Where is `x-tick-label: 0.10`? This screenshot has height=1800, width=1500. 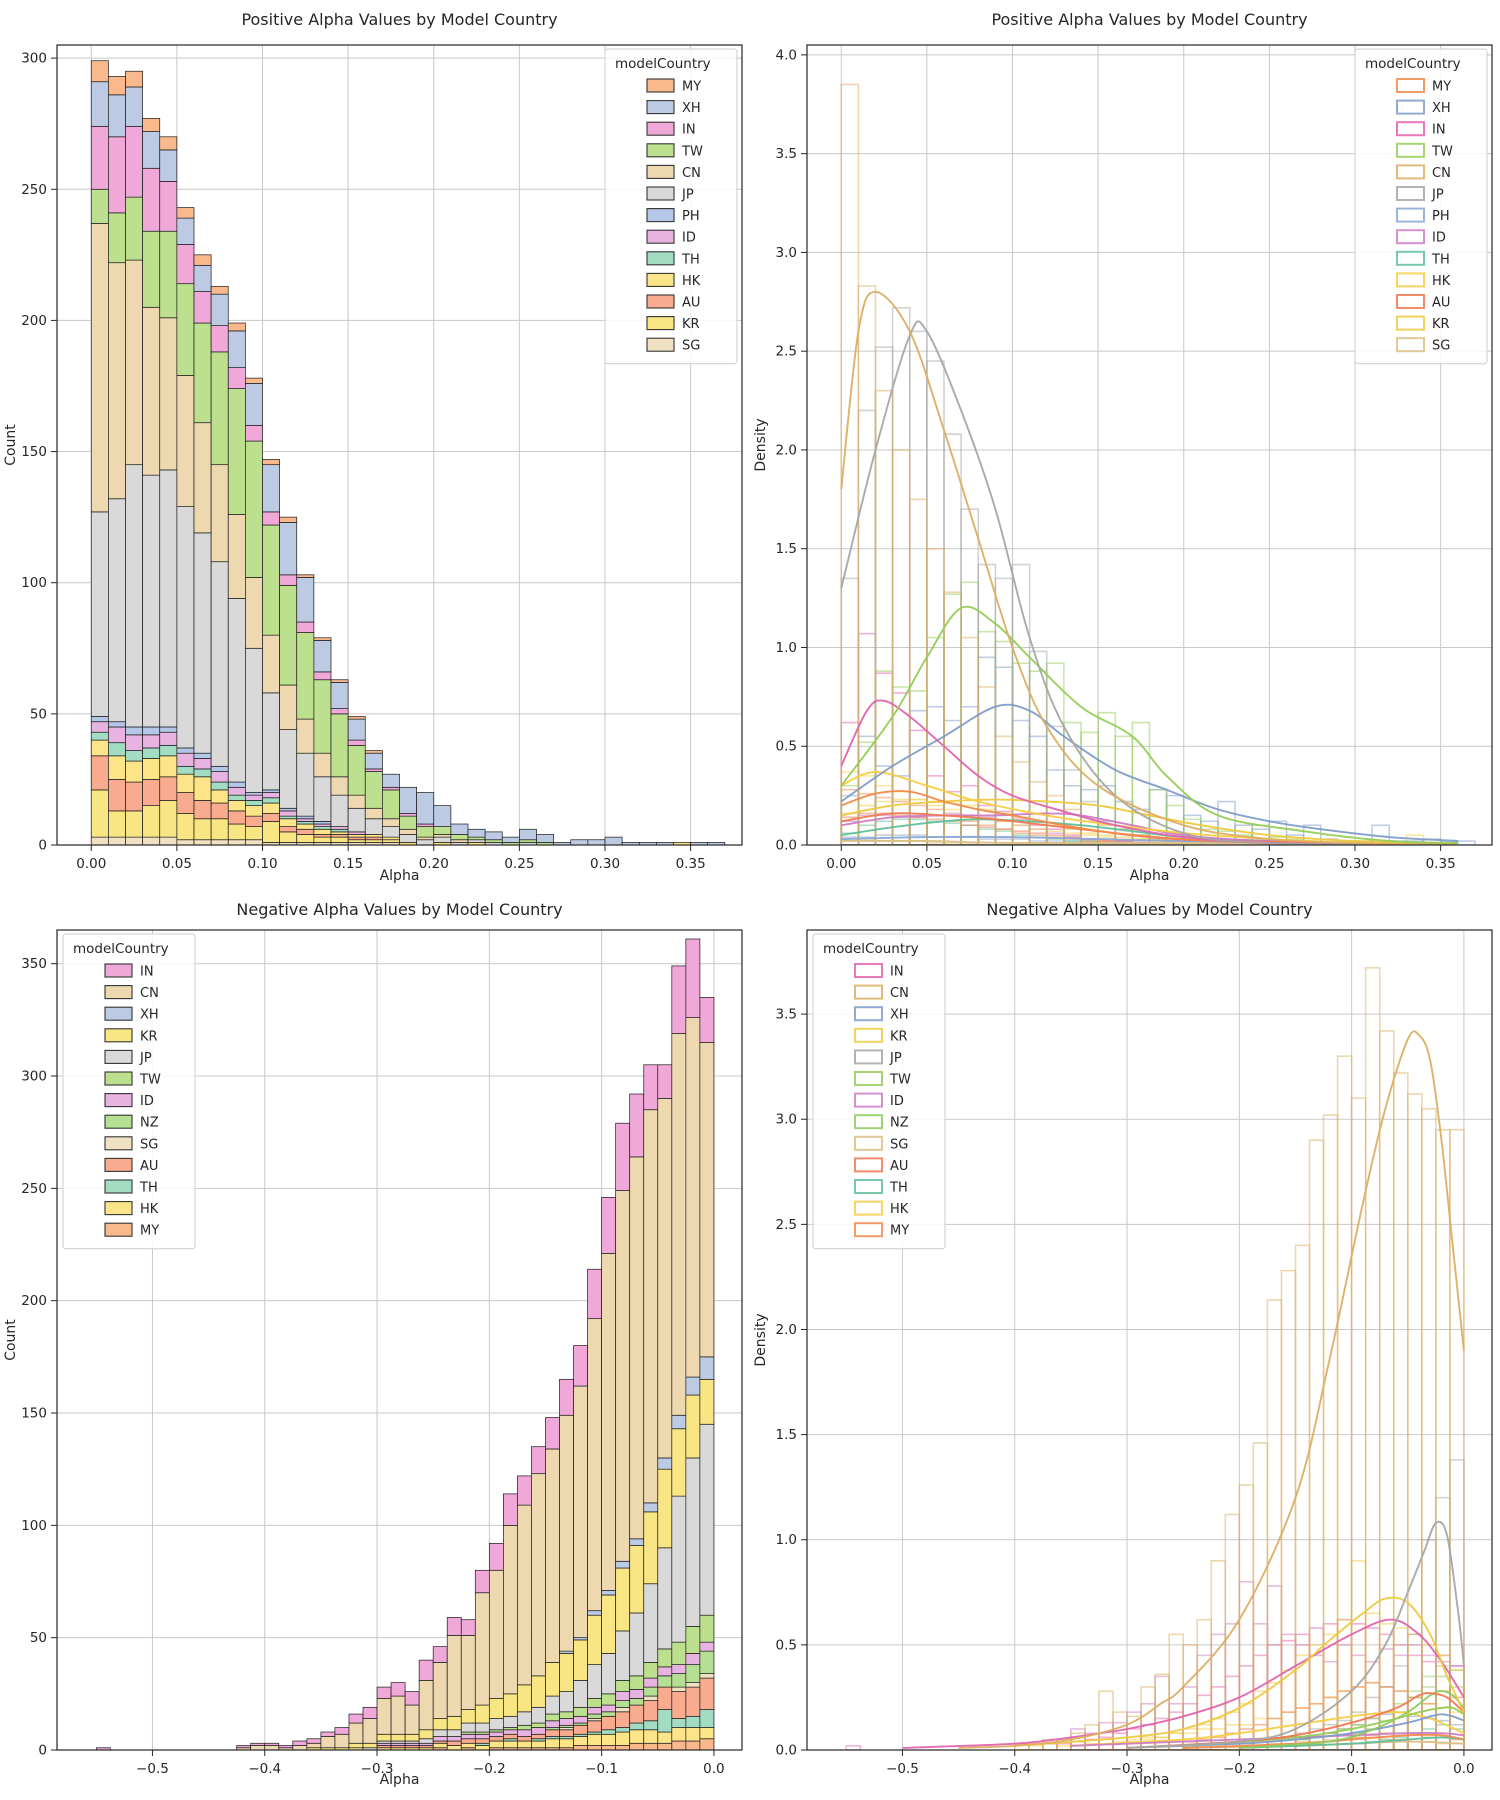 x-tick-label: 0.10 is located at coordinates (262, 864).